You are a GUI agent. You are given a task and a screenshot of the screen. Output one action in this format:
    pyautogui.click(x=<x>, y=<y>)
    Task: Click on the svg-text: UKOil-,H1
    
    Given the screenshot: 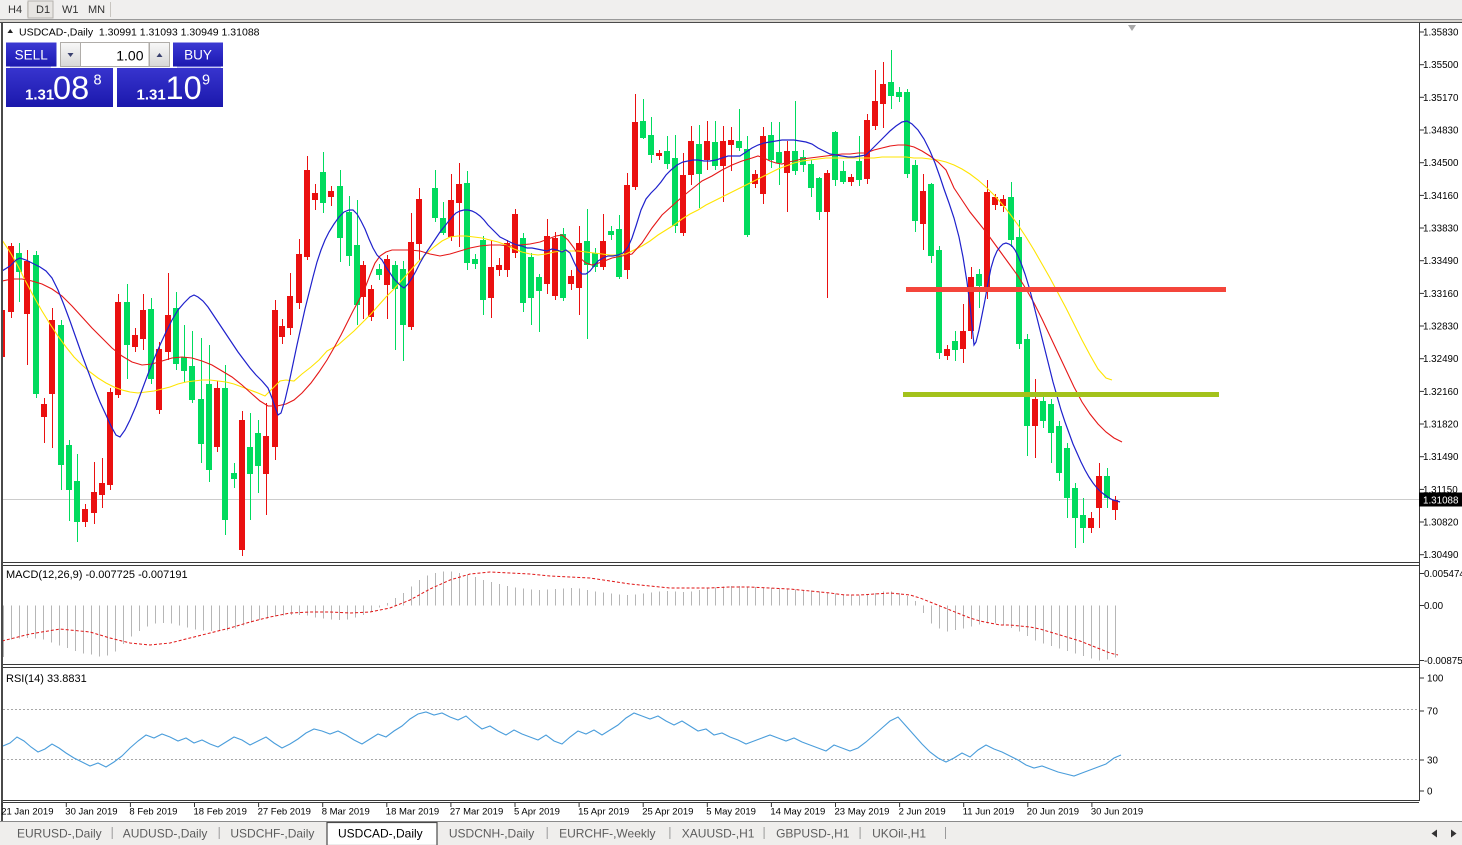 What is the action you would take?
    pyautogui.click(x=899, y=834)
    